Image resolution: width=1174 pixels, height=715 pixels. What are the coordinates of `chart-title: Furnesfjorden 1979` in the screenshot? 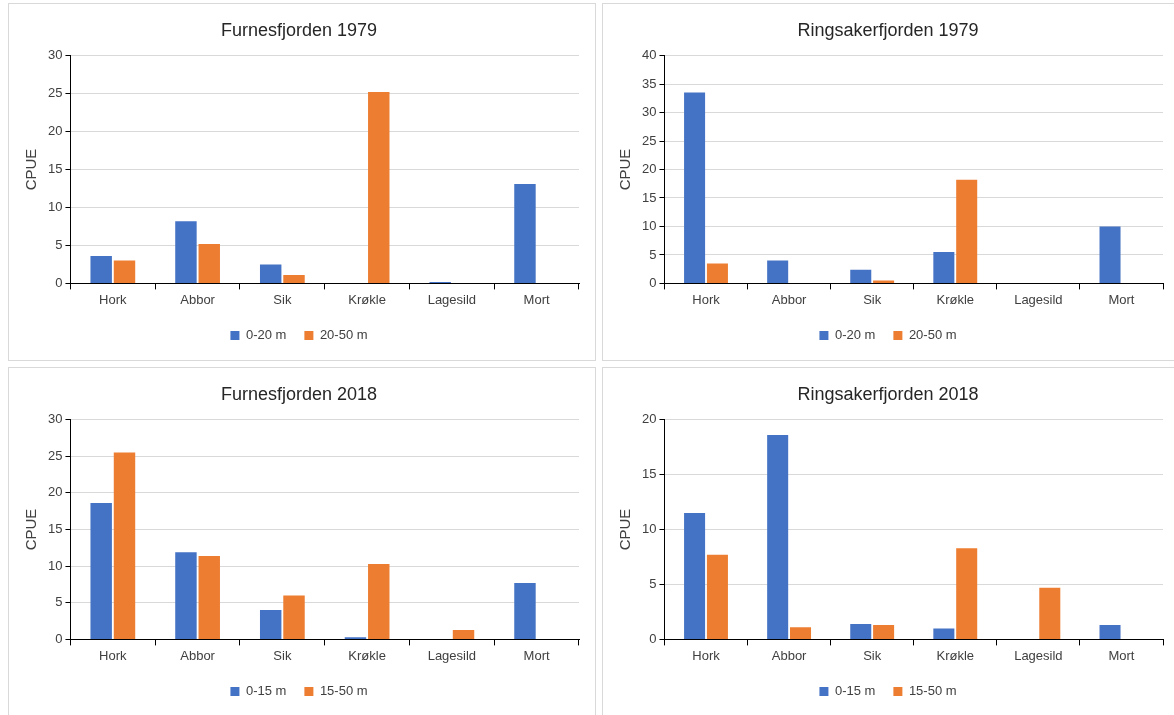 It's located at (299, 29).